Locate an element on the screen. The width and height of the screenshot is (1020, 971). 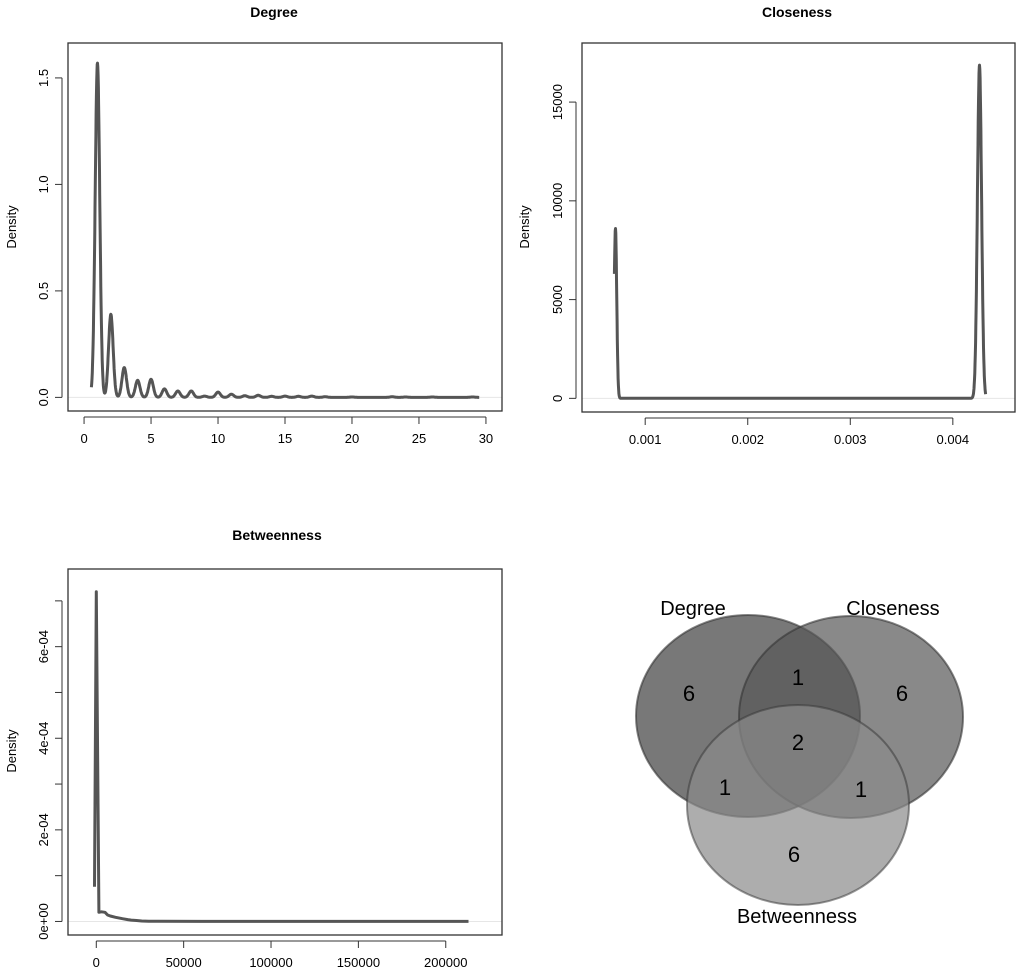
venn-label-degree: Degree is located at coordinates (693, 609).